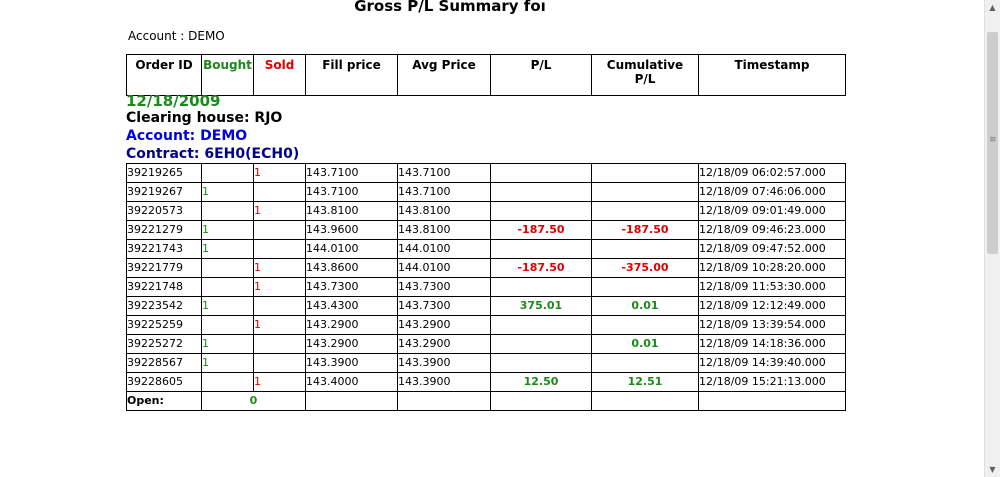 This screenshot has width=1000, height=477. I want to click on cumulative-pl-cell: 12.51, so click(645, 382).